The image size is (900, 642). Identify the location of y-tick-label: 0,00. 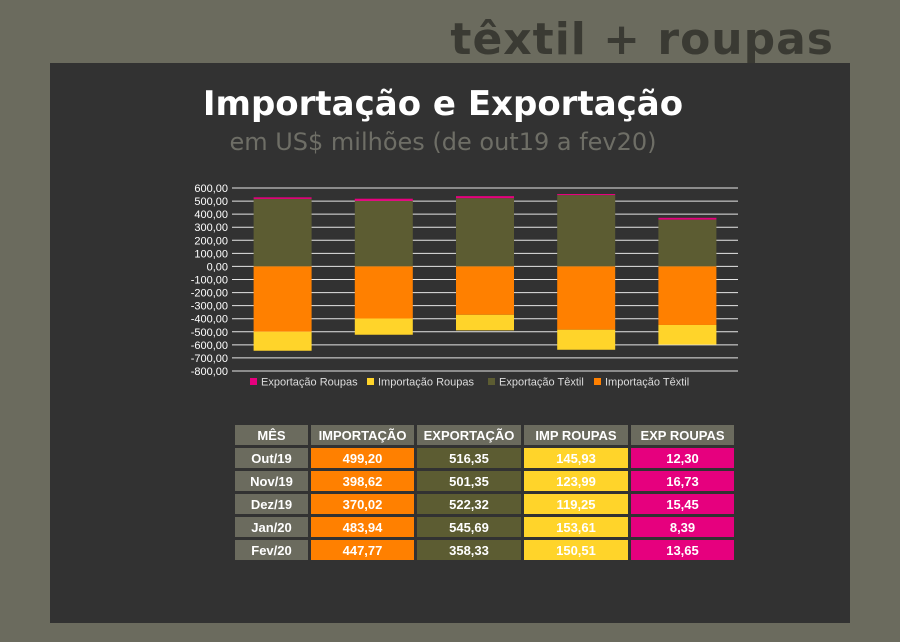
(217, 267).